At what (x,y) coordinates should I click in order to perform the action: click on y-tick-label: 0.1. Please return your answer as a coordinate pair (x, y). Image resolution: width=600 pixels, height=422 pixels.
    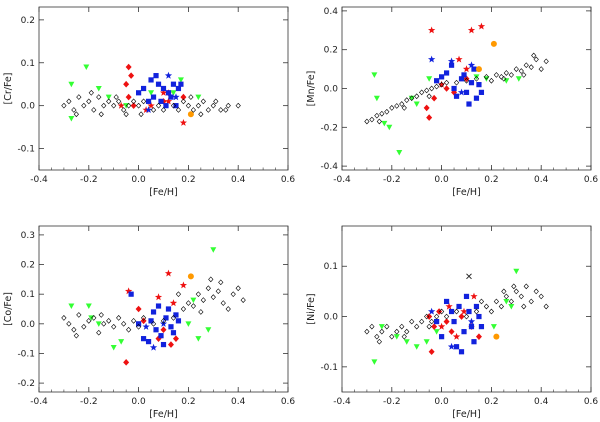
    Looking at the image, I should click on (28, 64).